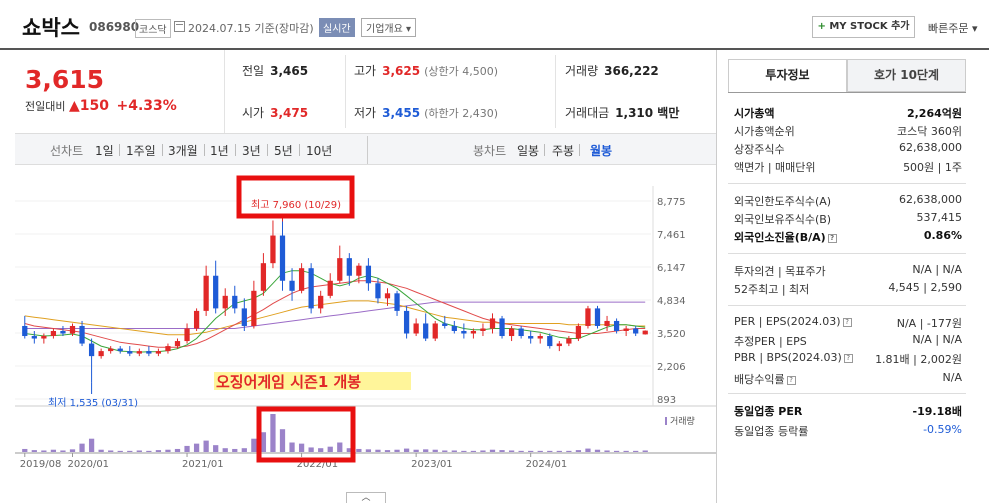 The width and height of the screenshot is (989, 503). Describe the element at coordinates (283, 151) in the screenshot. I see `period-5y: 5년` at that location.